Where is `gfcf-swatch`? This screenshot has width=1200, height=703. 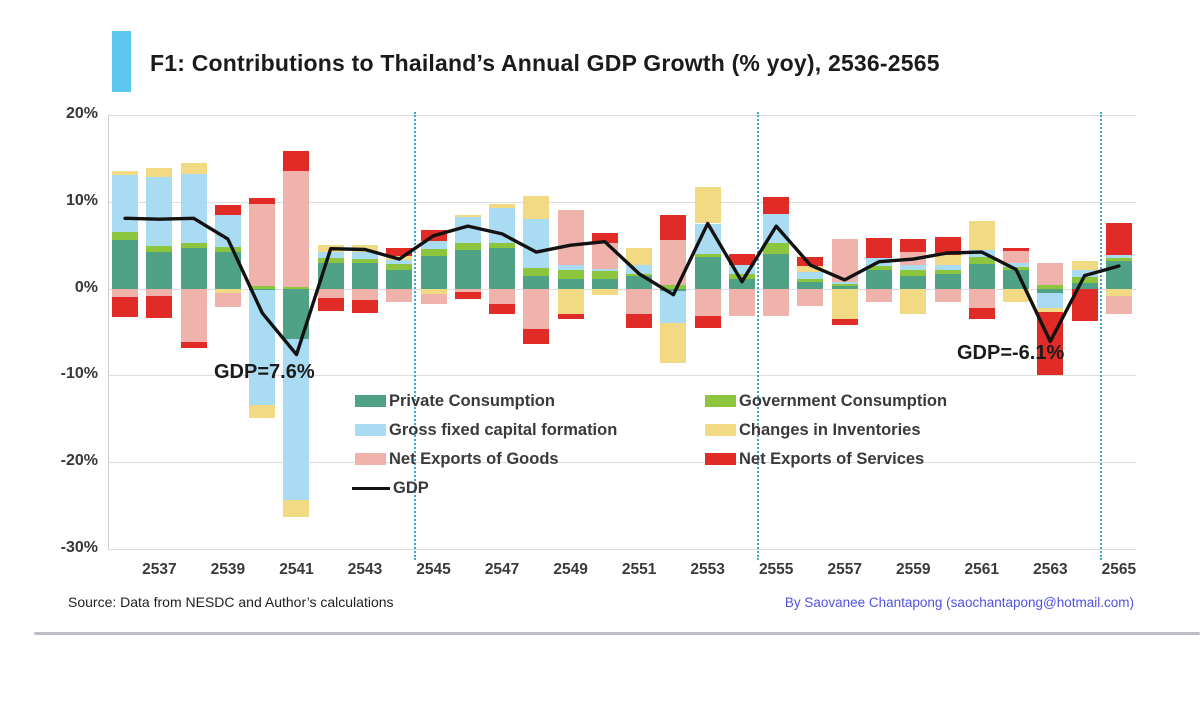 gfcf-swatch is located at coordinates (370, 430).